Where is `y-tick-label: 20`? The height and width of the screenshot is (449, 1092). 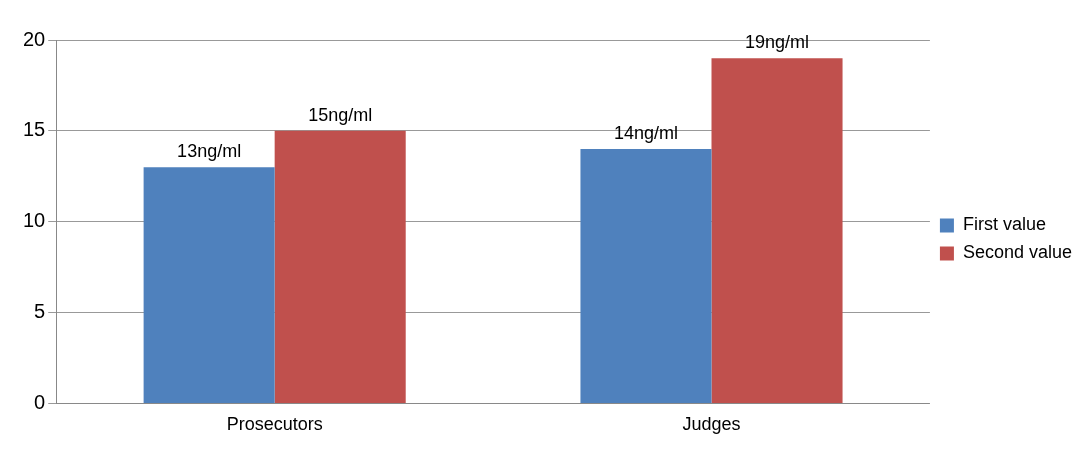 y-tick-label: 20 is located at coordinates (34, 38).